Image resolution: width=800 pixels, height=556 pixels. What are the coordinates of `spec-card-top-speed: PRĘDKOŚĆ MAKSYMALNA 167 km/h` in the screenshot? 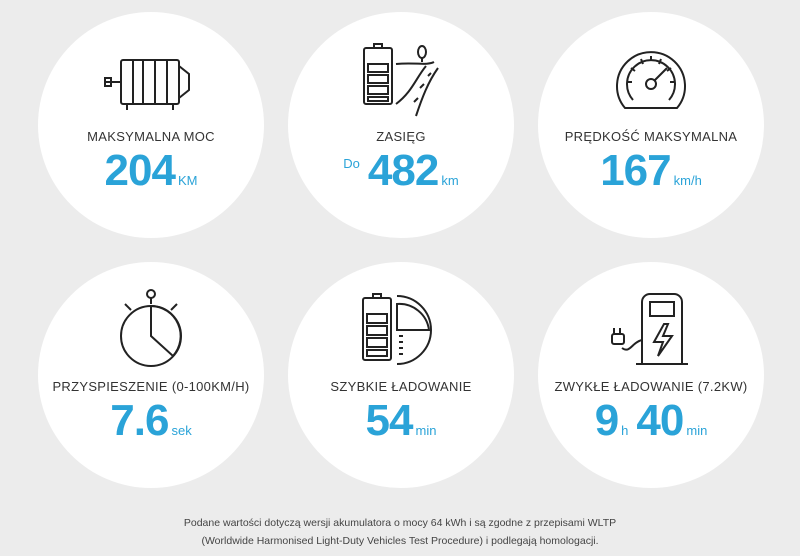 It's located at (651, 125).